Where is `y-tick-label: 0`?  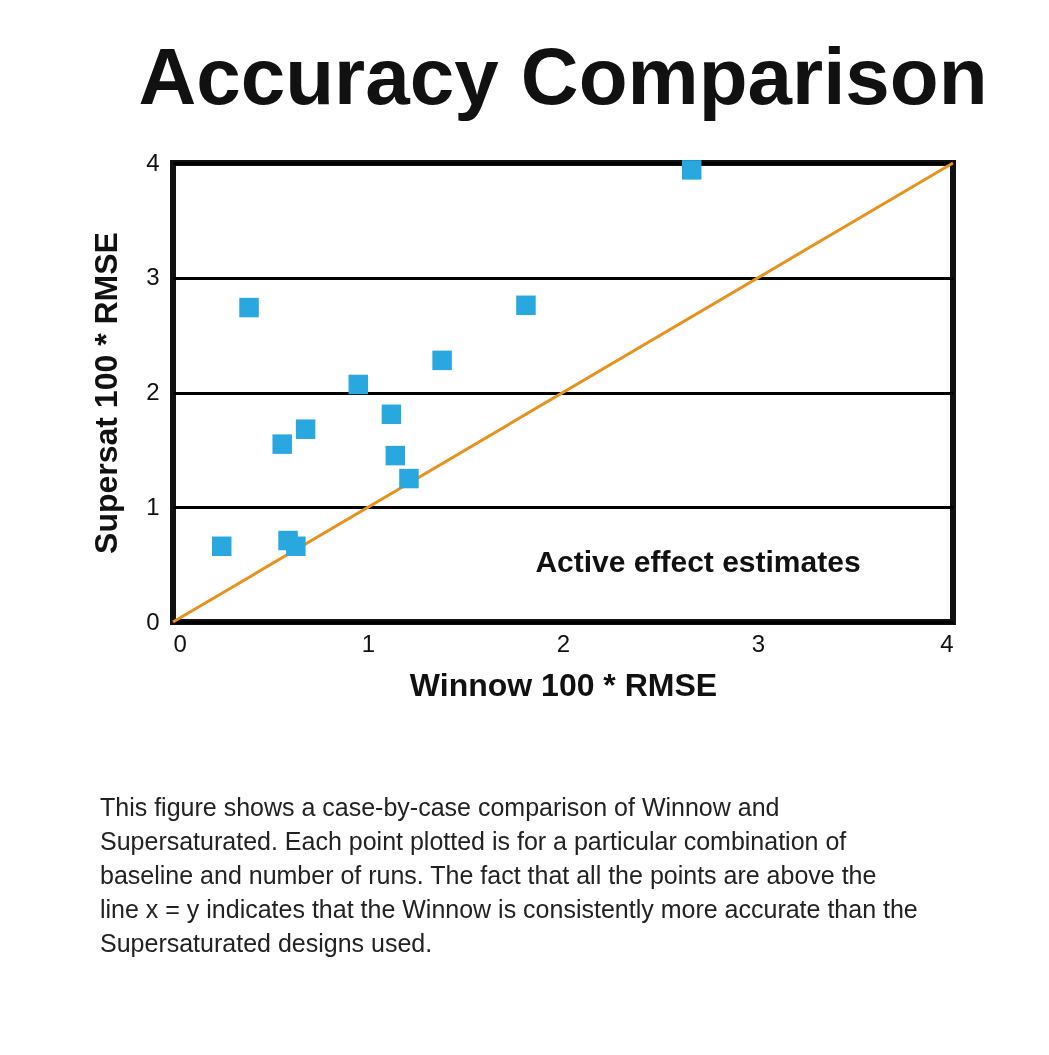
y-tick-label: 0 is located at coordinates (153, 621).